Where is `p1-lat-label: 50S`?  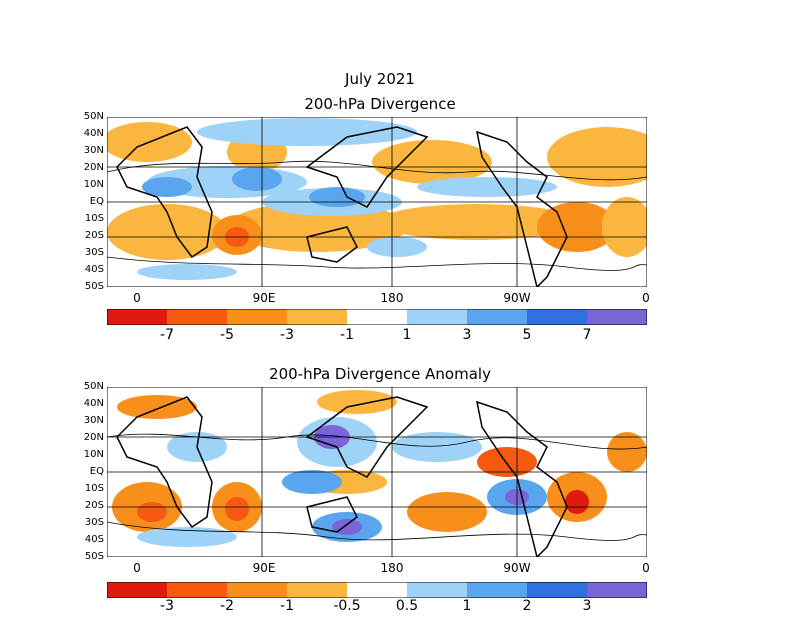
p1-lat-label: 50S is located at coordinates (94, 286).